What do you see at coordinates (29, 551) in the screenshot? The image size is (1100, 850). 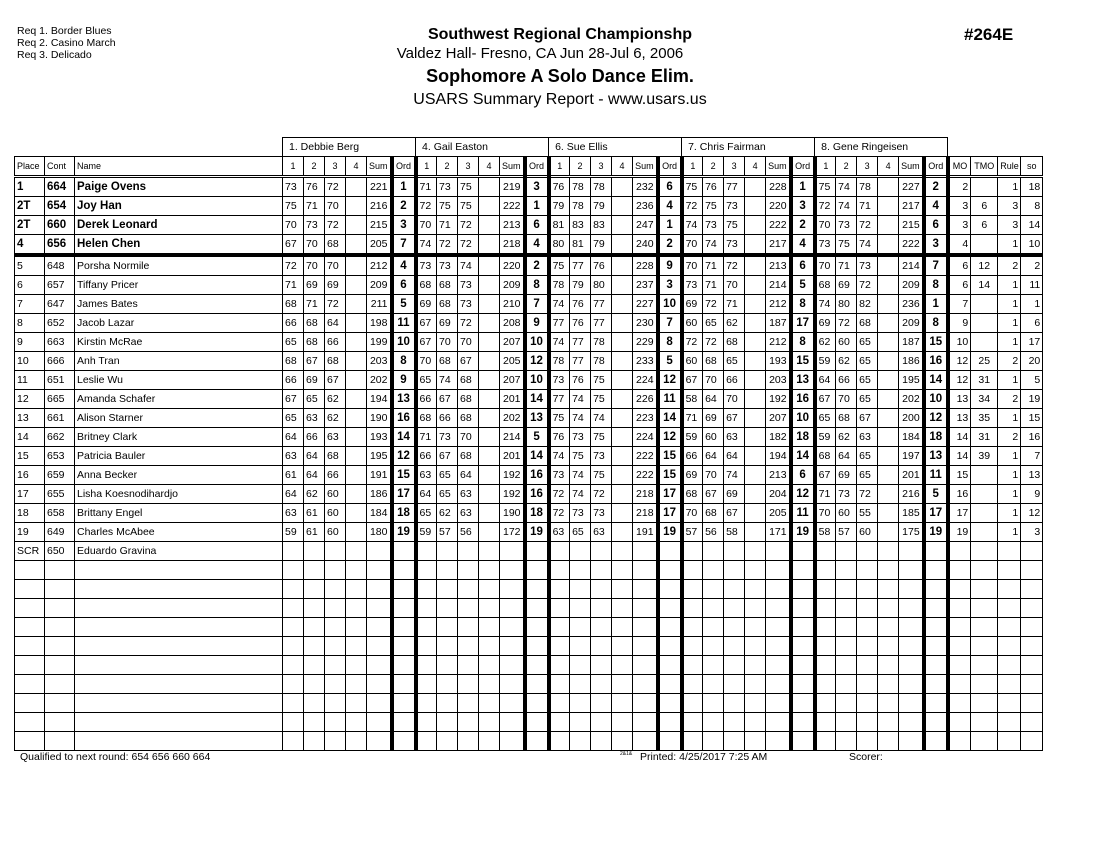 I see `place: SCR` at bounding box center [29, 551].